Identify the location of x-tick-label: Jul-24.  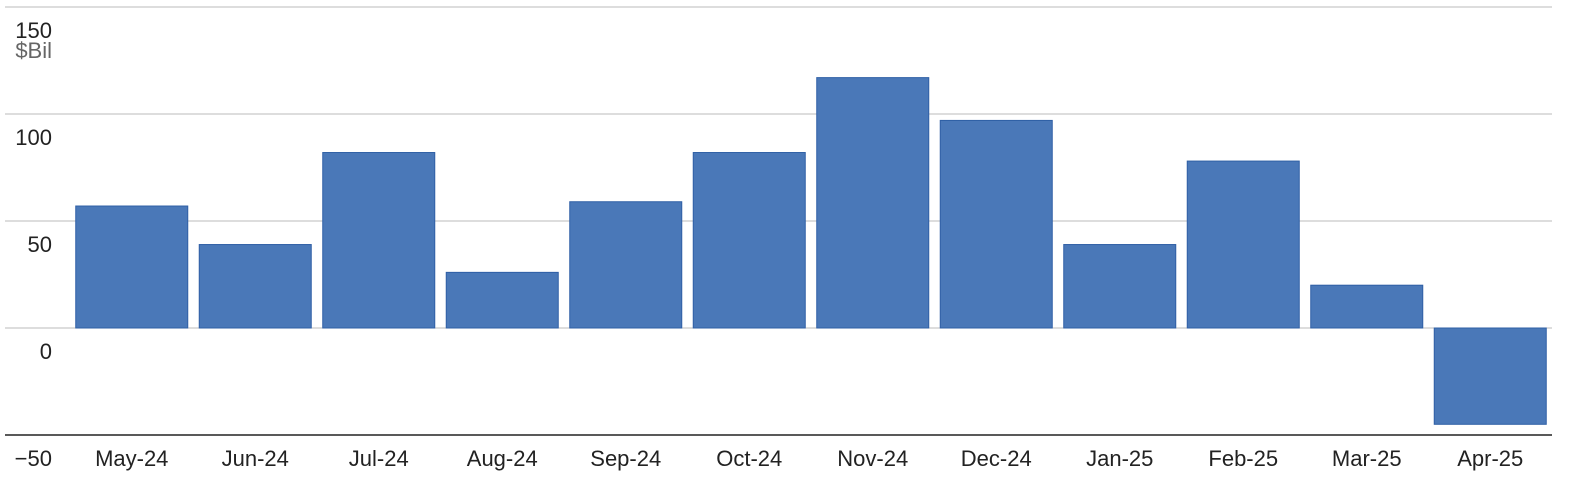
(379, 458).